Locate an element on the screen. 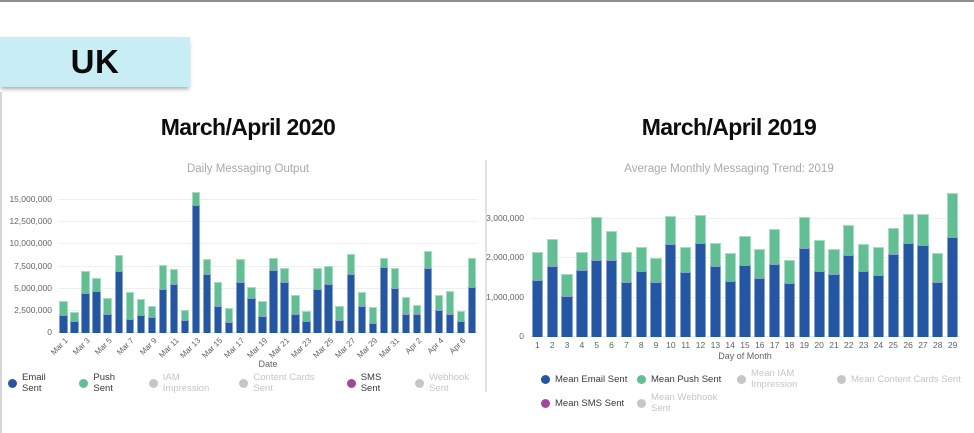  legend-item-sms-sent: SMS Sent is located at coordinates (373, 383).